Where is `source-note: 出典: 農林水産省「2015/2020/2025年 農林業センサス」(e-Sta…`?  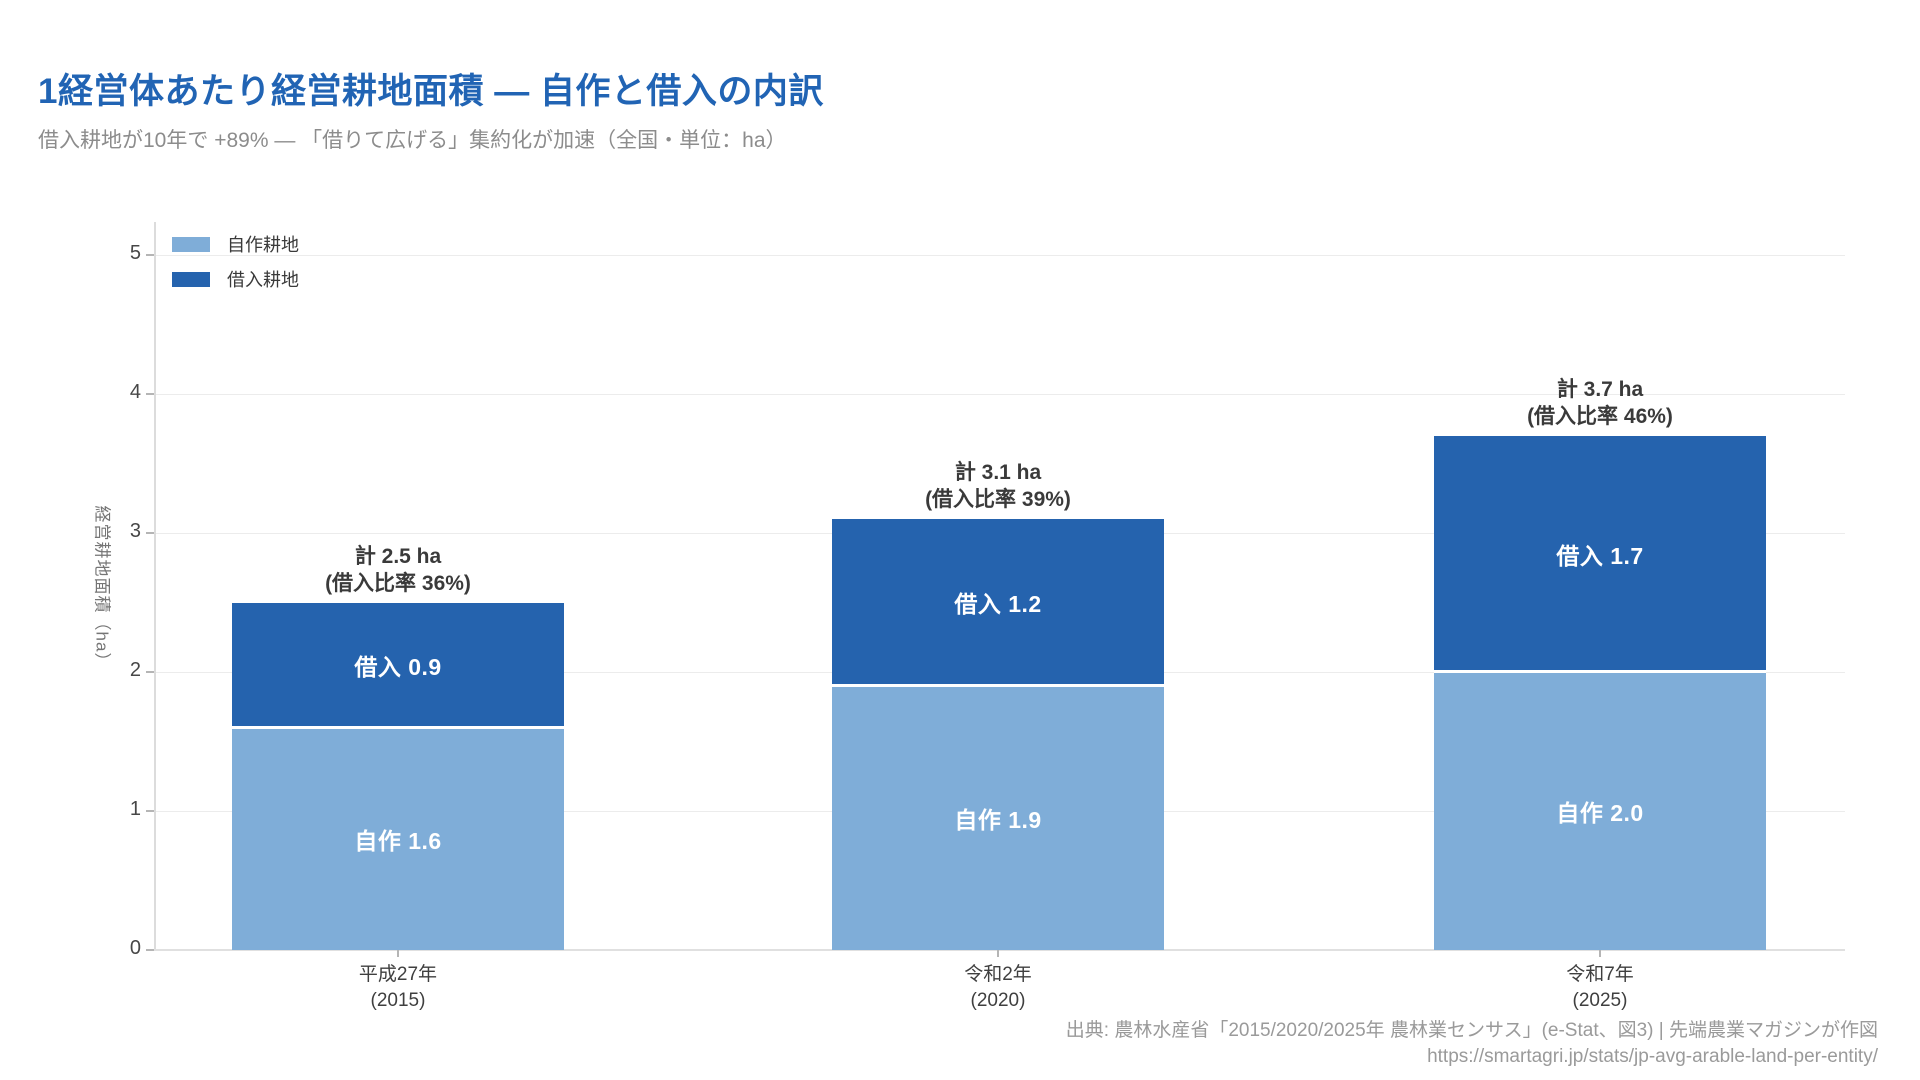
source-note: 出典: 農林水産省「2015/2020/2025年 農林業センサス」(e-Sta… is located at coordinates (1472, 1044).